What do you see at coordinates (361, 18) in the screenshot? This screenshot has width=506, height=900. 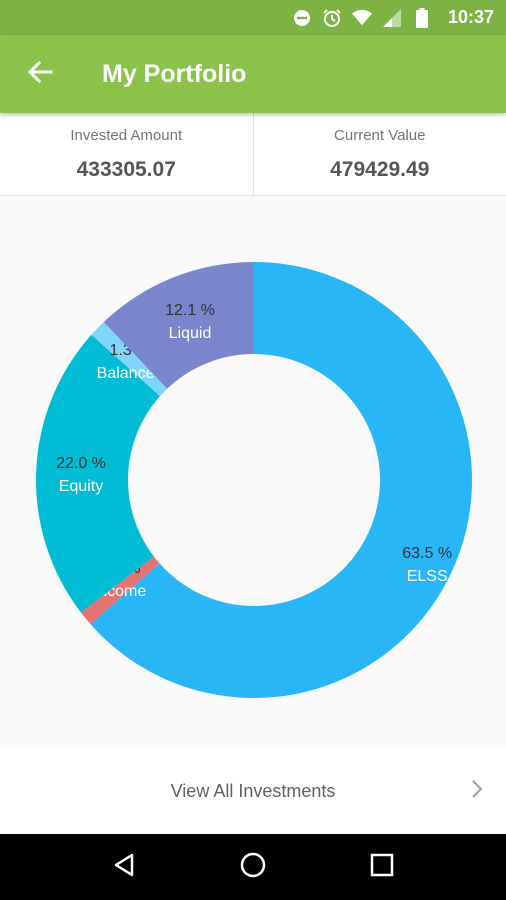 I see `wifi-icon` at bounding box center [361, 18].